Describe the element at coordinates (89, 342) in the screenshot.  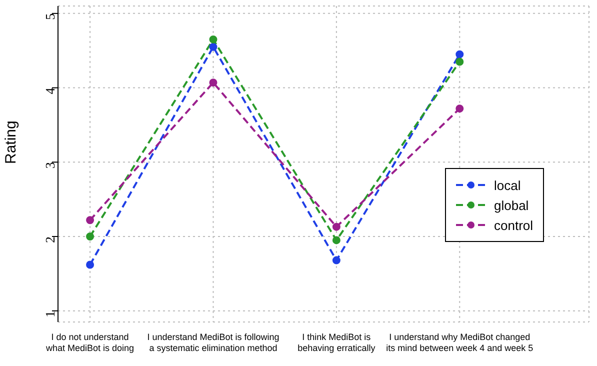
I see `x-tick-label: I do not understand what MediBot is doing` at that location.